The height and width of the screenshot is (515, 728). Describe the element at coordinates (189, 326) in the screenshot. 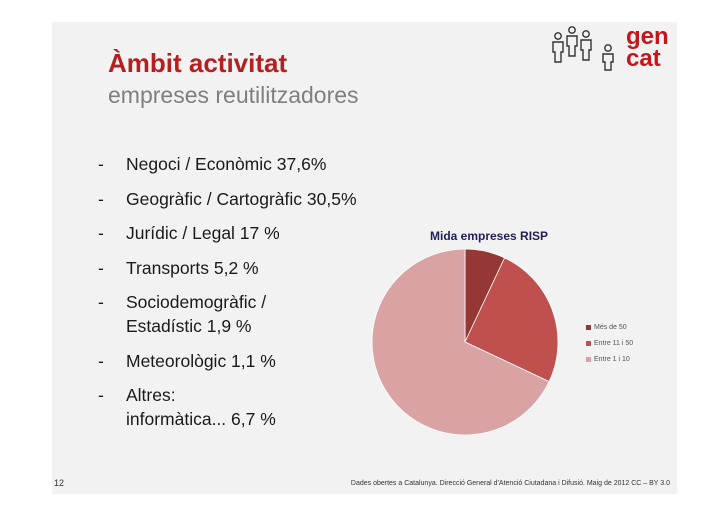

I see `bullet-text: Estadístic 1,9 %` at that location.